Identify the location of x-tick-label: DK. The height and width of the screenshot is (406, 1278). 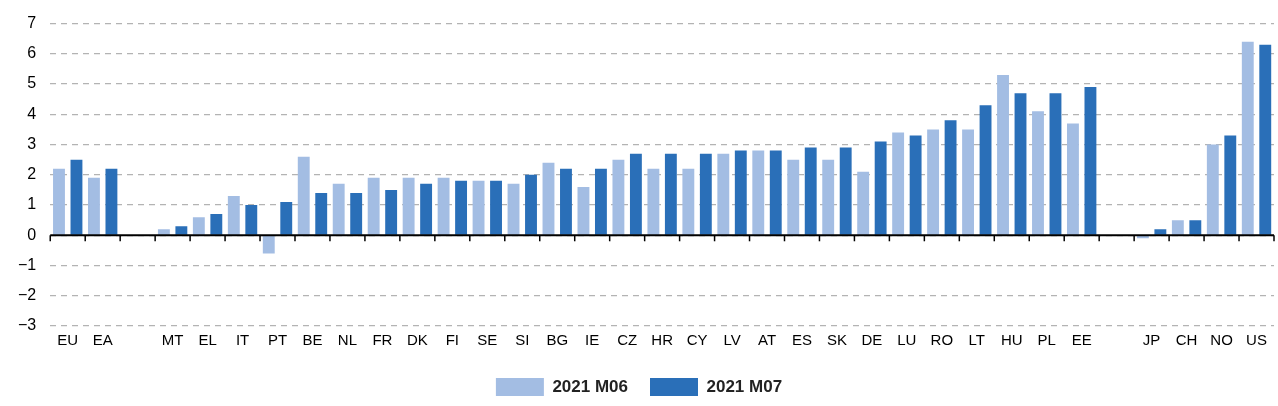
(417, 340).